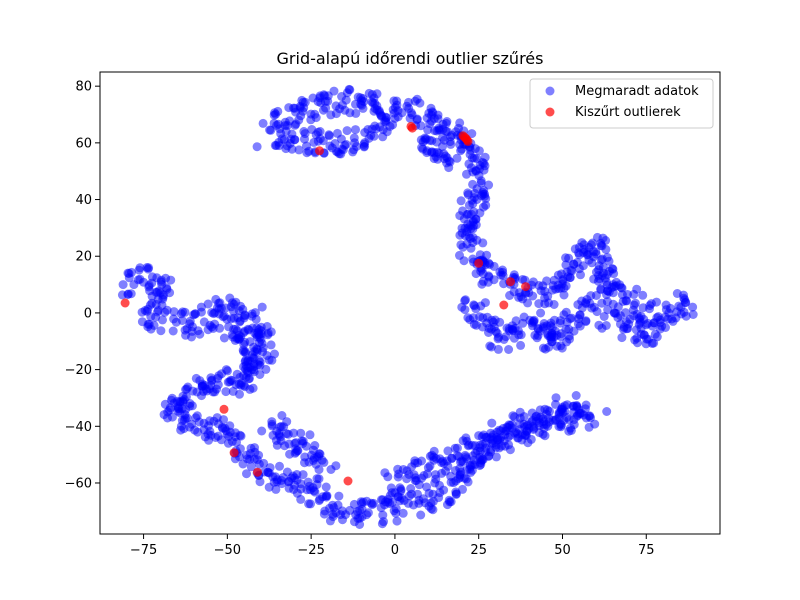 Image resolution: width=800 pixels, height=600 pixels. What do you see at coordinates (310, 550) in the screenshot?
I see `x-tick-label: −25` at bounding box center [310, 550].